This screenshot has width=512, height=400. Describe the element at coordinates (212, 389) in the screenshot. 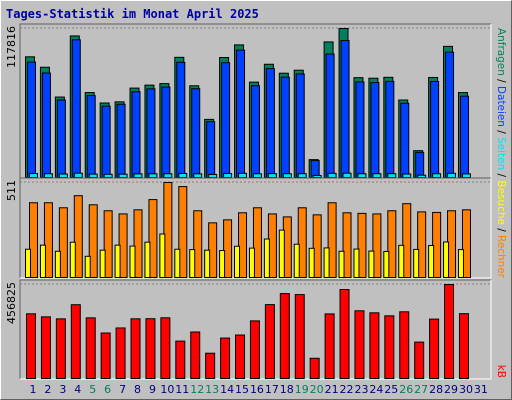

I see `x-tick-label: 13` at that location.